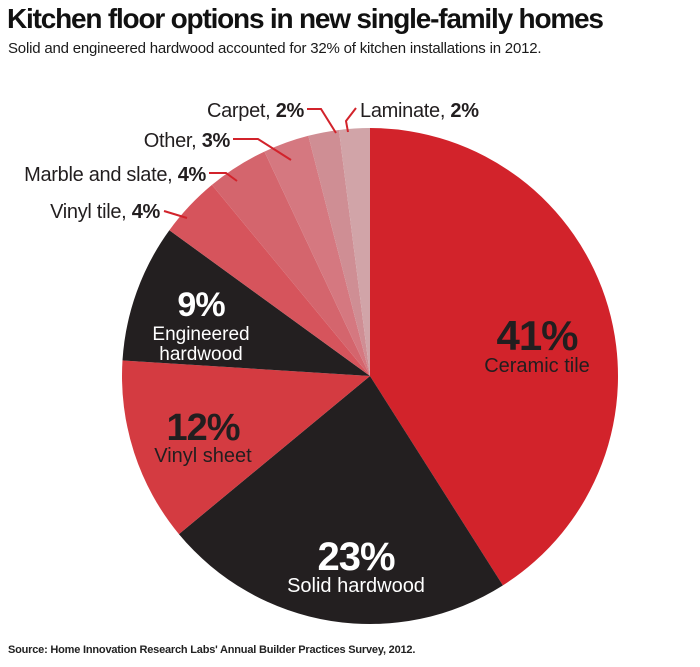 The height and width of the screenshot is (667, 700). I want to click on slice-label-group-solid-hardwood: 23%Solid hardwood, so click(356, 566).